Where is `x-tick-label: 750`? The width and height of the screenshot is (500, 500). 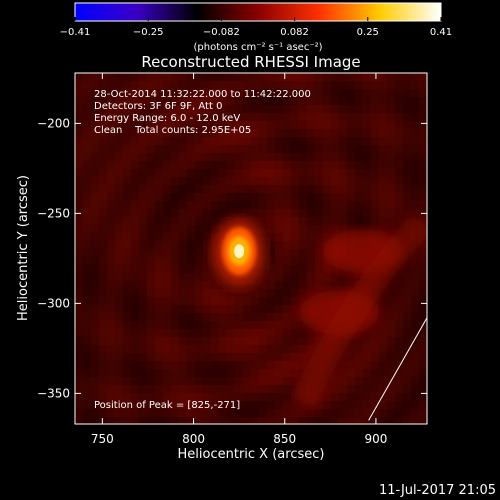
x-tick-label: 750 is located at coordinates (102, 439).